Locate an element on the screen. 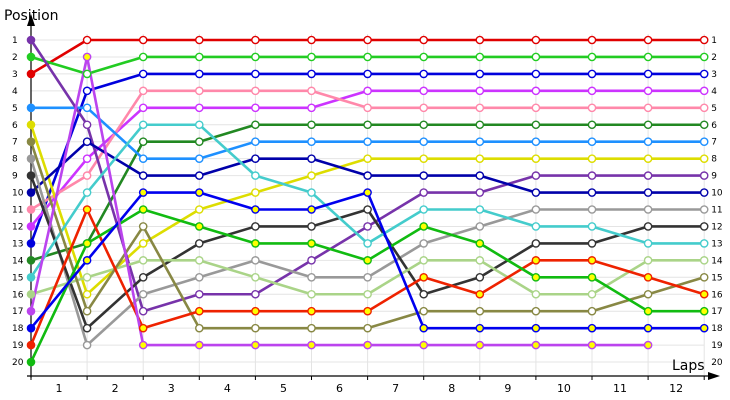 The width and height of the screenshot is (730, 400). x-tick-label: 10 is located at coordinates (564, 388).